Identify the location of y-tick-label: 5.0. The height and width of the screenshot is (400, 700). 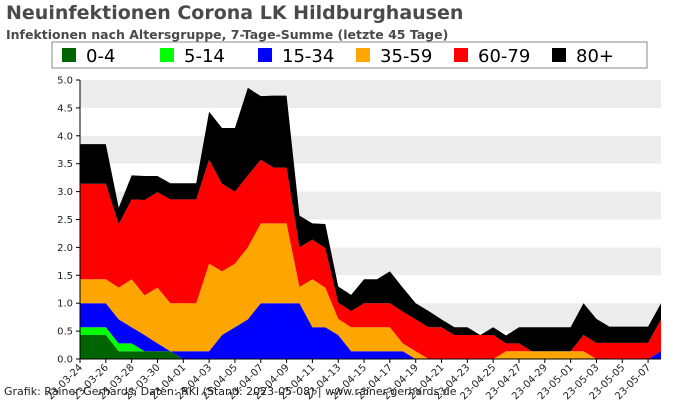
(65, 81).